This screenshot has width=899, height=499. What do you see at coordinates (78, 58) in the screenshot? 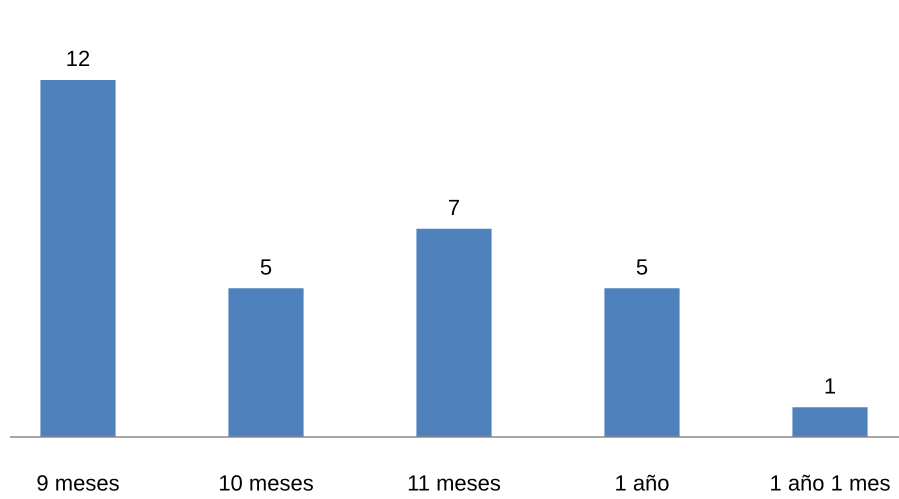
I see `data-label: 12` at bounding box center [78, 58].